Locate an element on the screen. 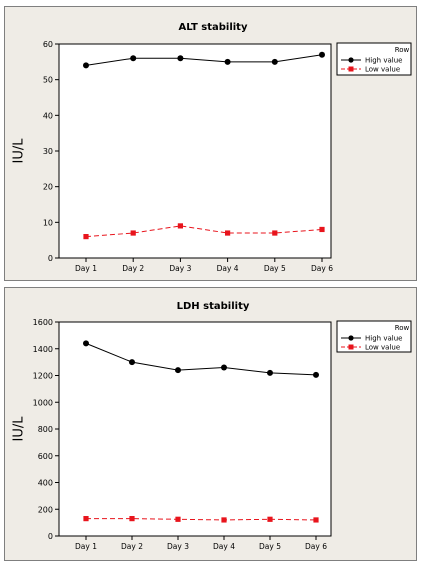 This screenshot has width=424, height=567. y-tick-label: 60 is located at coordinates (48, 44).